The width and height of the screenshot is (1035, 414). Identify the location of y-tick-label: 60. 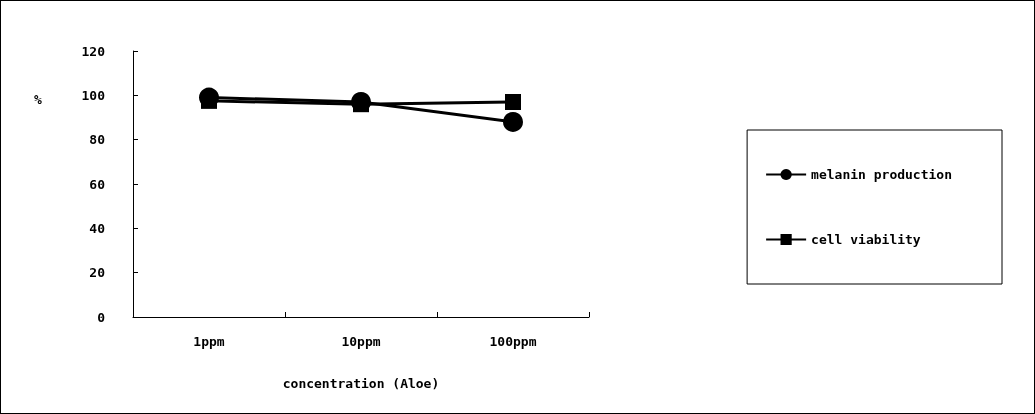
(97, 184).